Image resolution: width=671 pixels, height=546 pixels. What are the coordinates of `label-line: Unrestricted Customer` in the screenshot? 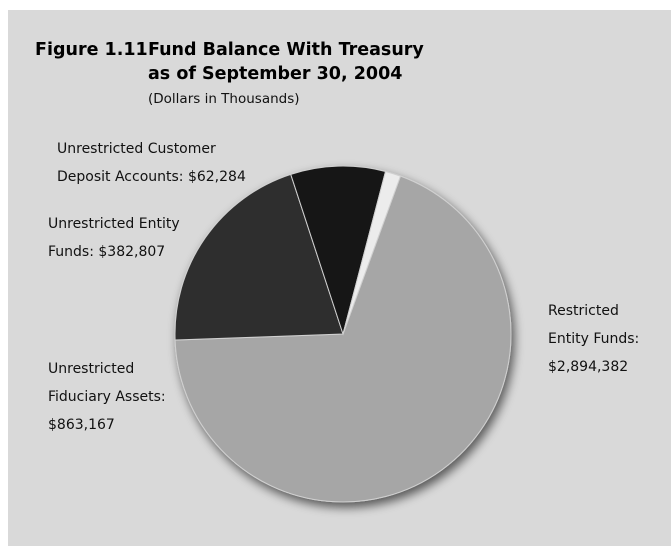 It's located at (136, 149).